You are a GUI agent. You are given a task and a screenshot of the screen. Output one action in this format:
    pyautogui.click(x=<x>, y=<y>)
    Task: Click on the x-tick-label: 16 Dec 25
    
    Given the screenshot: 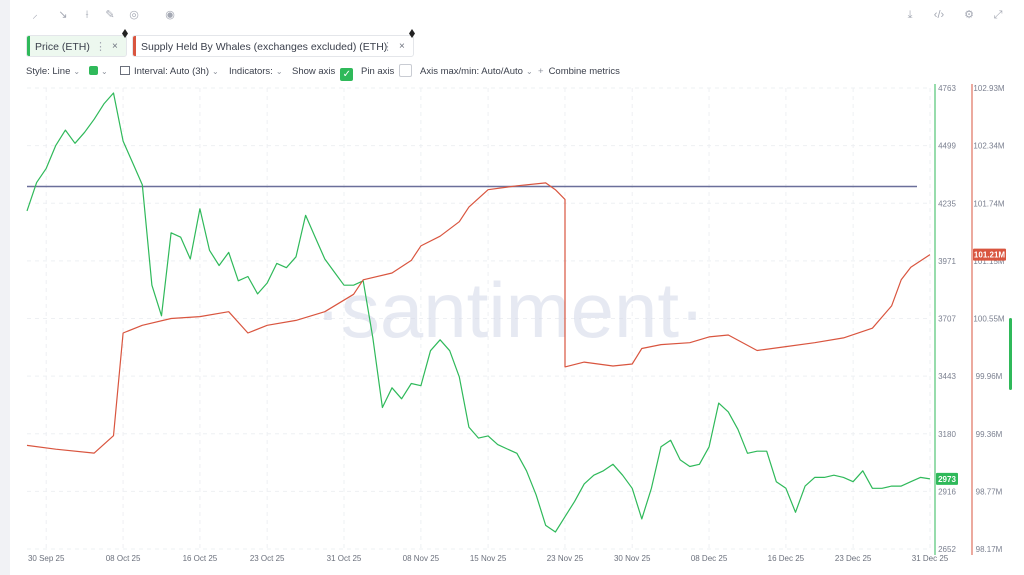 What is the action you would take?
    pyautogui.click(x=786, y=558)
    